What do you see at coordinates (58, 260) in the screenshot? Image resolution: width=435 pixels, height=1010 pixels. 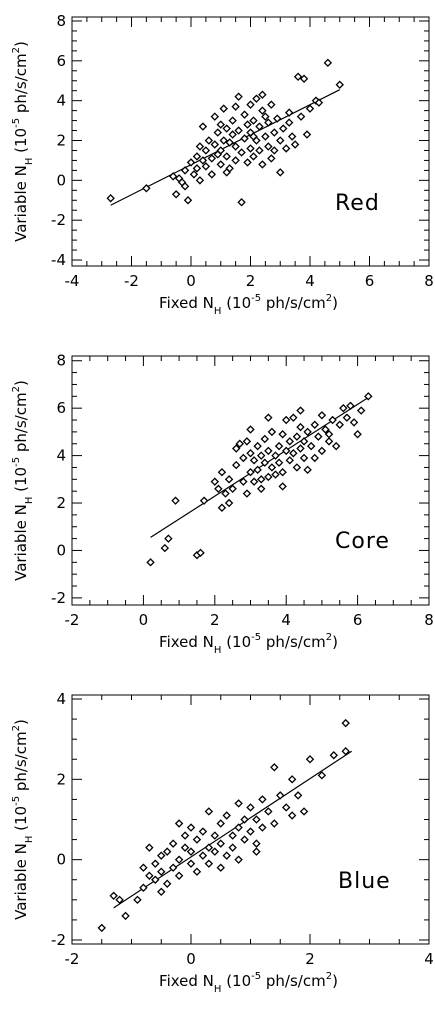 I see `y-tick-label: -4` at bounding box center [58, 260].